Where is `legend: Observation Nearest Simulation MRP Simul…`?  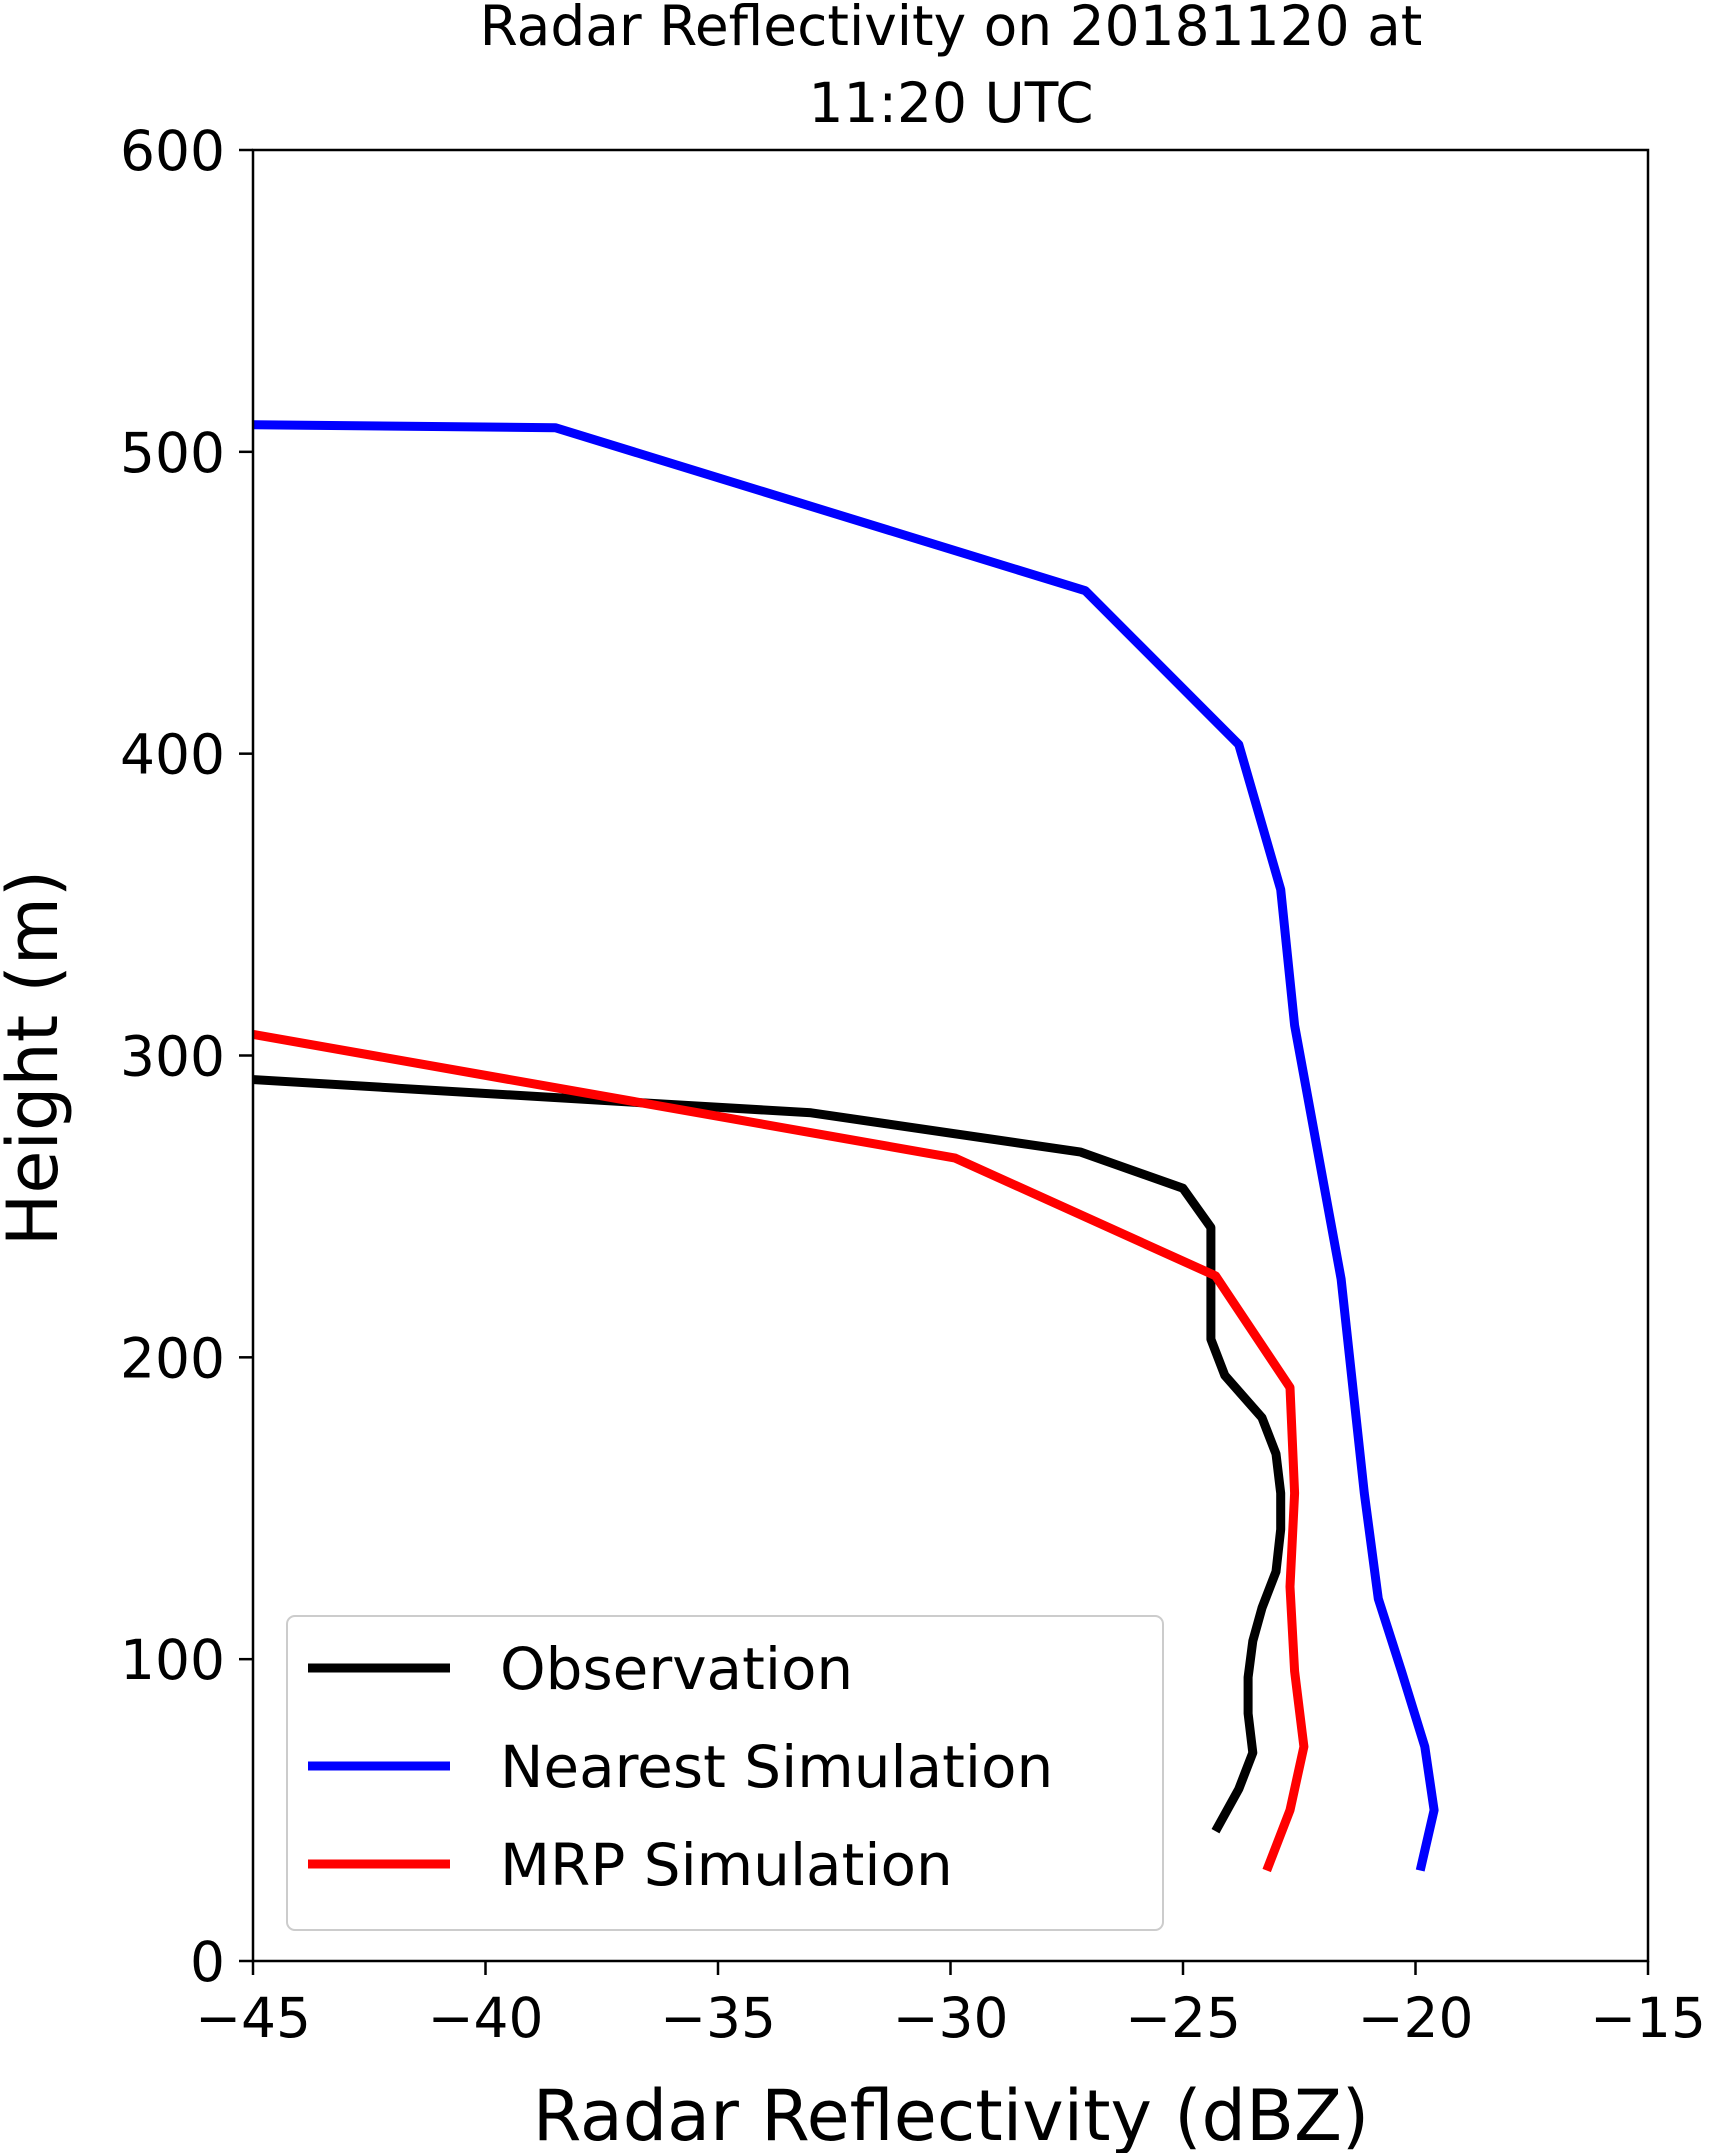 legend: Observation Nearest Simulation MRP Simul… is located at coordinates (725, 1773).